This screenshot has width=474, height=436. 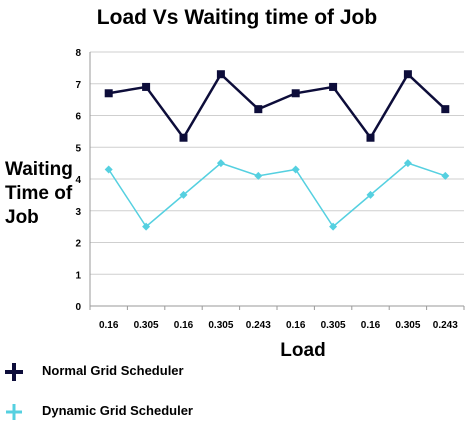 What do you see at coordinates (303, 350) in the screenshot?
I see `x-axis-label: Load` at bounding box center [303, 350].